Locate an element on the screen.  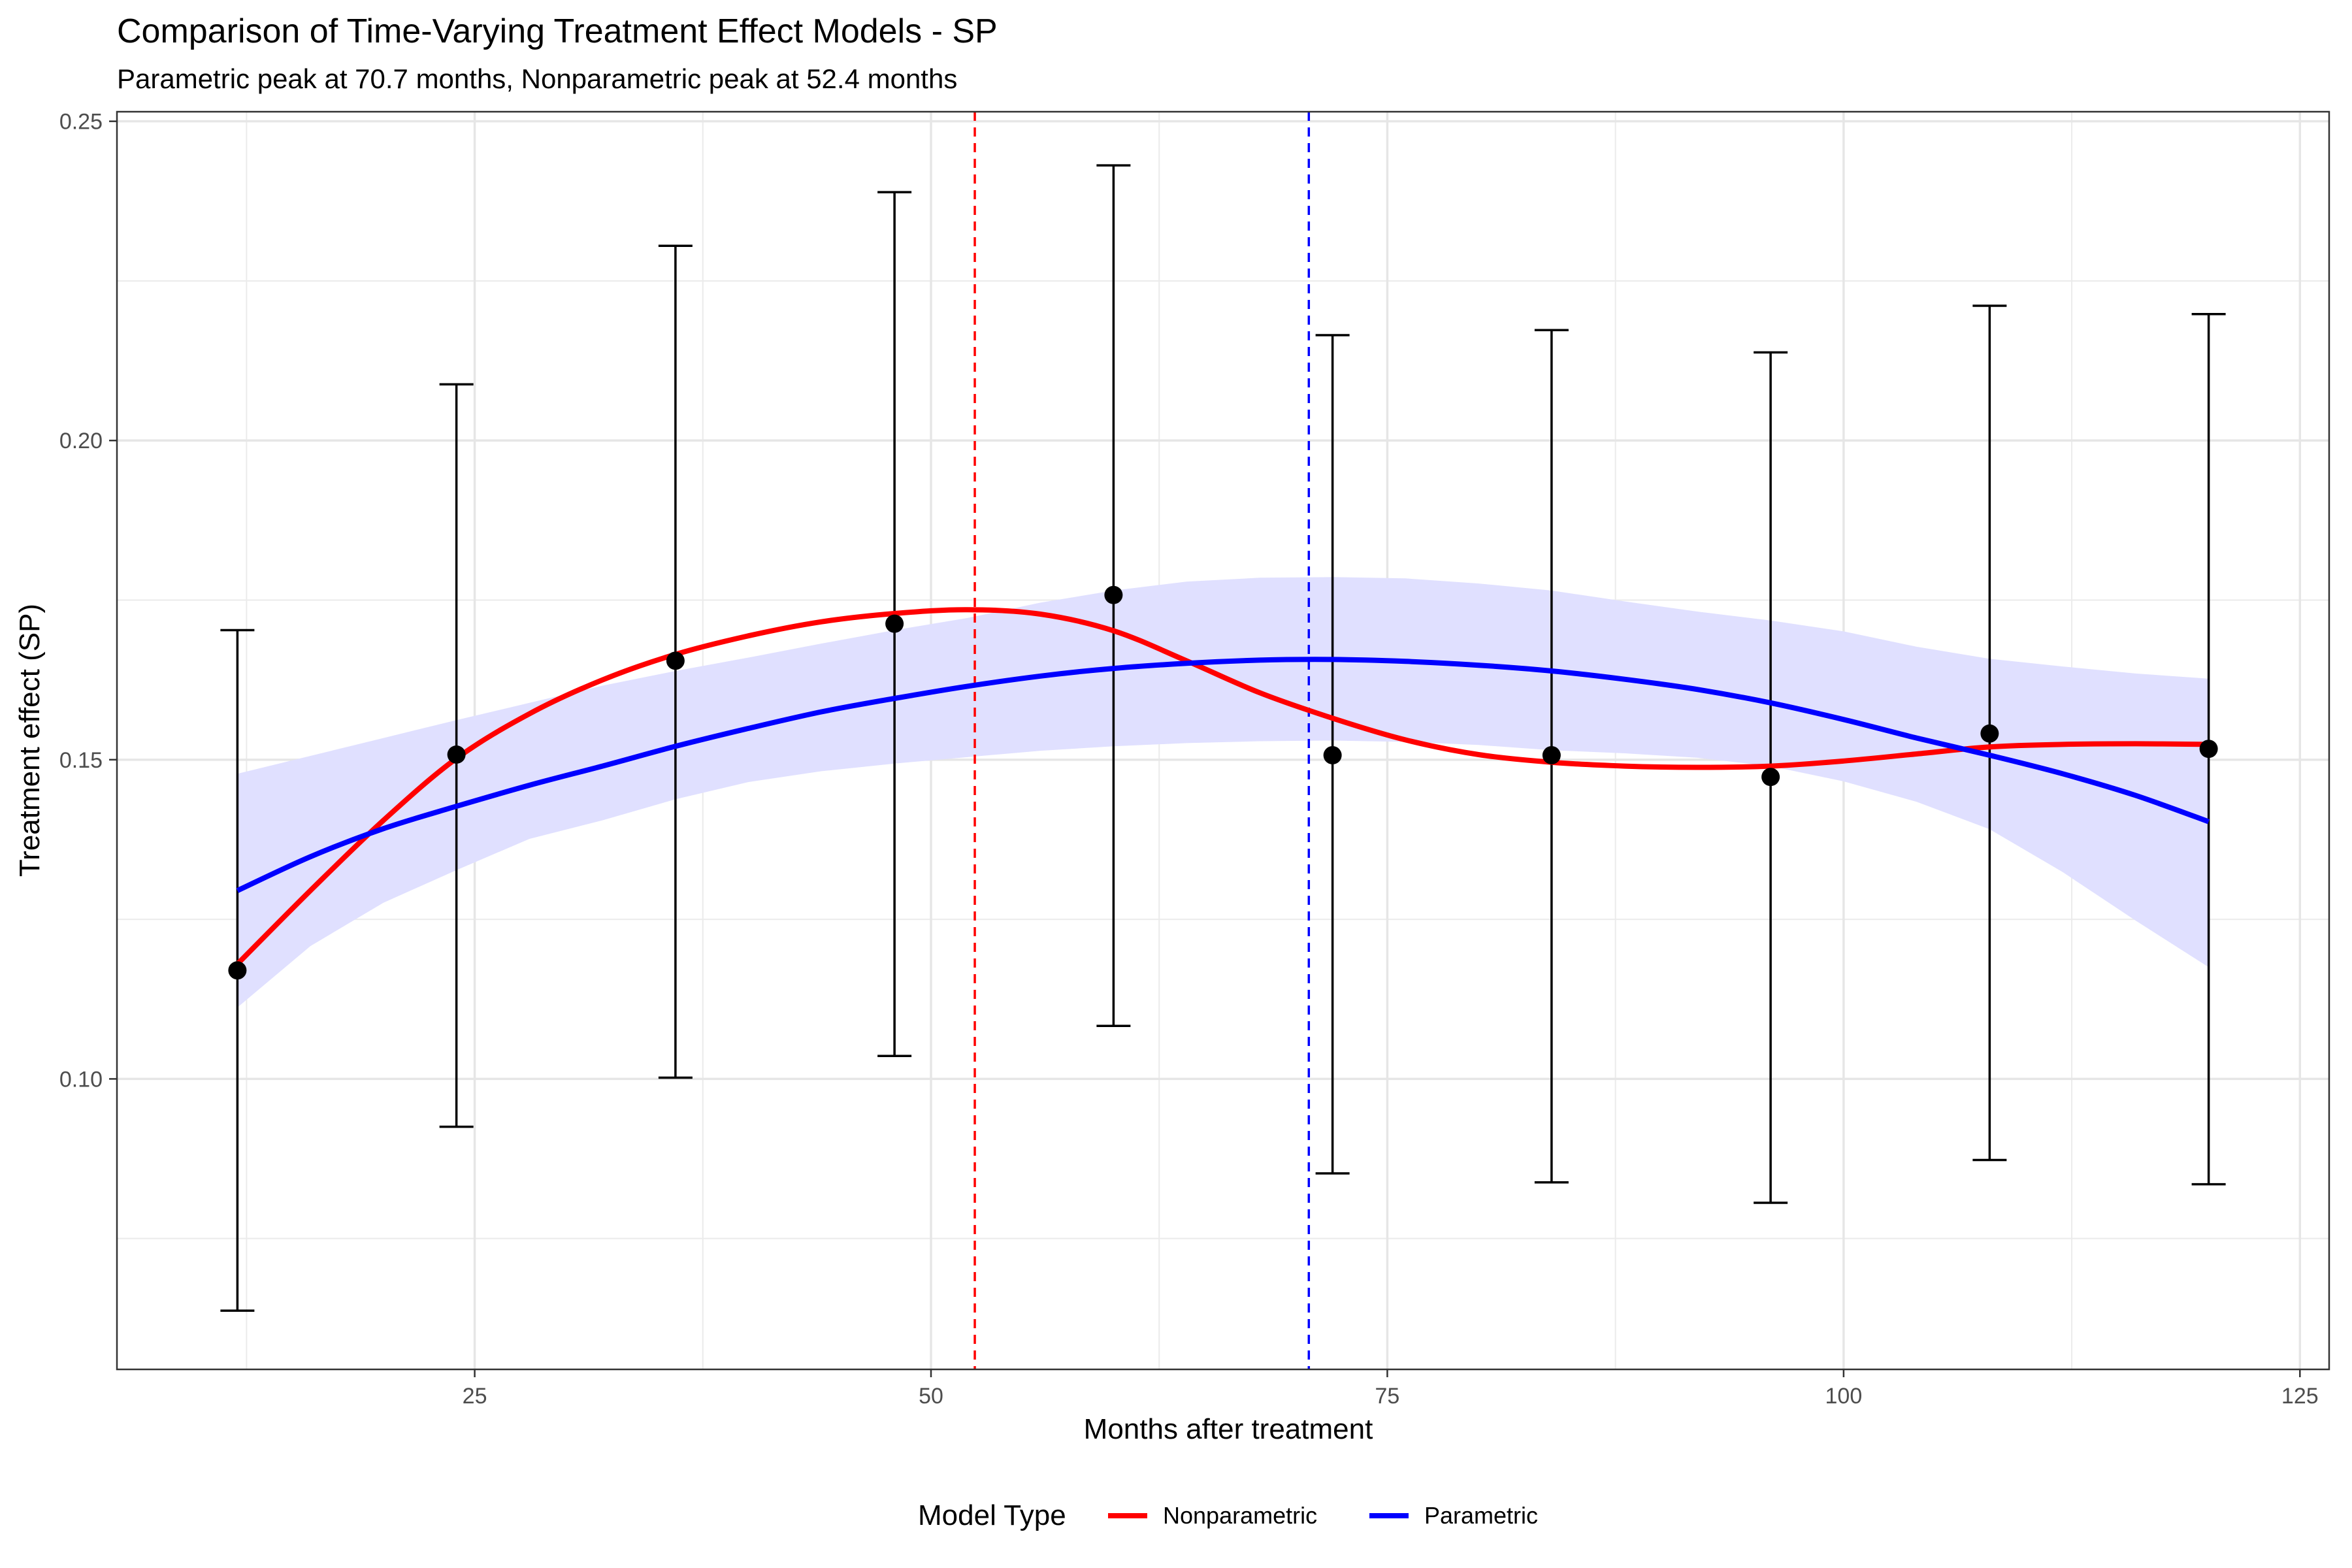
y-tick-label: 0.10 is located at coordinates (81, 1079).